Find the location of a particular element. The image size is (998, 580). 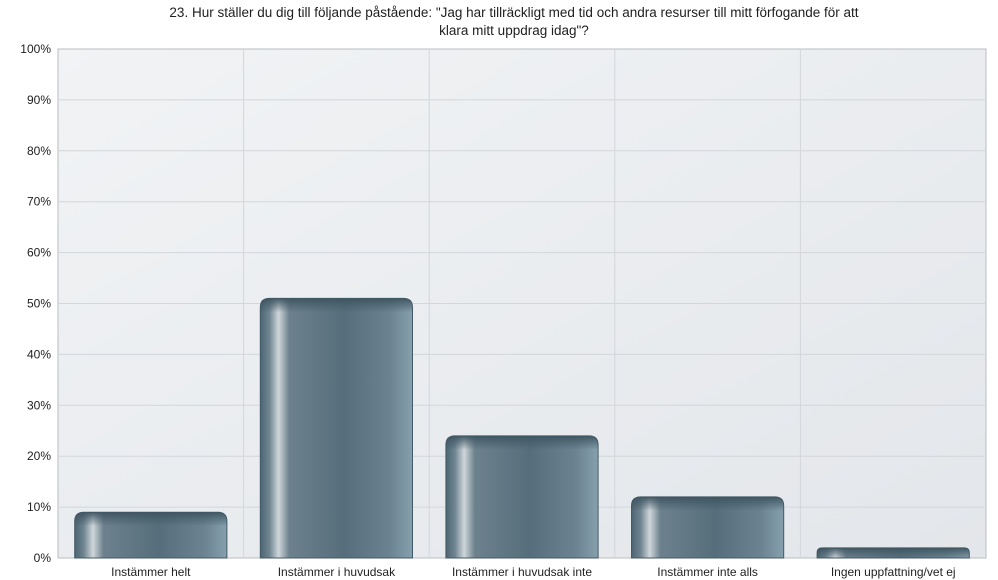

y-axis: 0% 10% 20% 30% 40% 50% 60% 70% 80% 90% 100% is located at coordinates (35, 303).